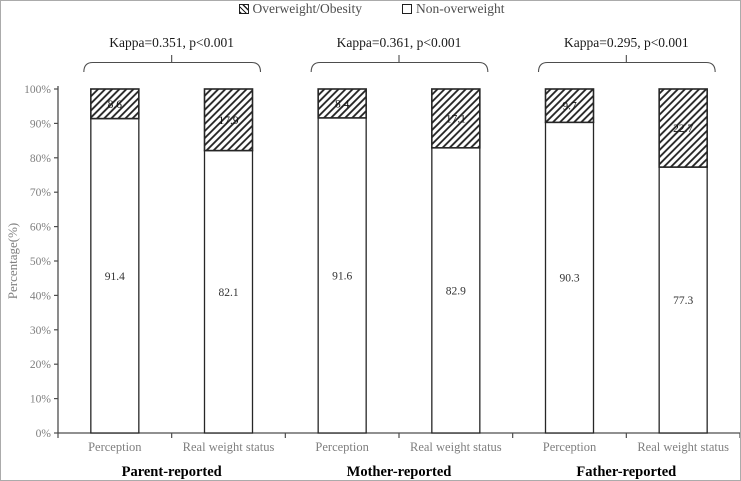 The width and height of the screenshot is (741, 481). I want to click on y-tick-label: 0%, so click(44, 434).